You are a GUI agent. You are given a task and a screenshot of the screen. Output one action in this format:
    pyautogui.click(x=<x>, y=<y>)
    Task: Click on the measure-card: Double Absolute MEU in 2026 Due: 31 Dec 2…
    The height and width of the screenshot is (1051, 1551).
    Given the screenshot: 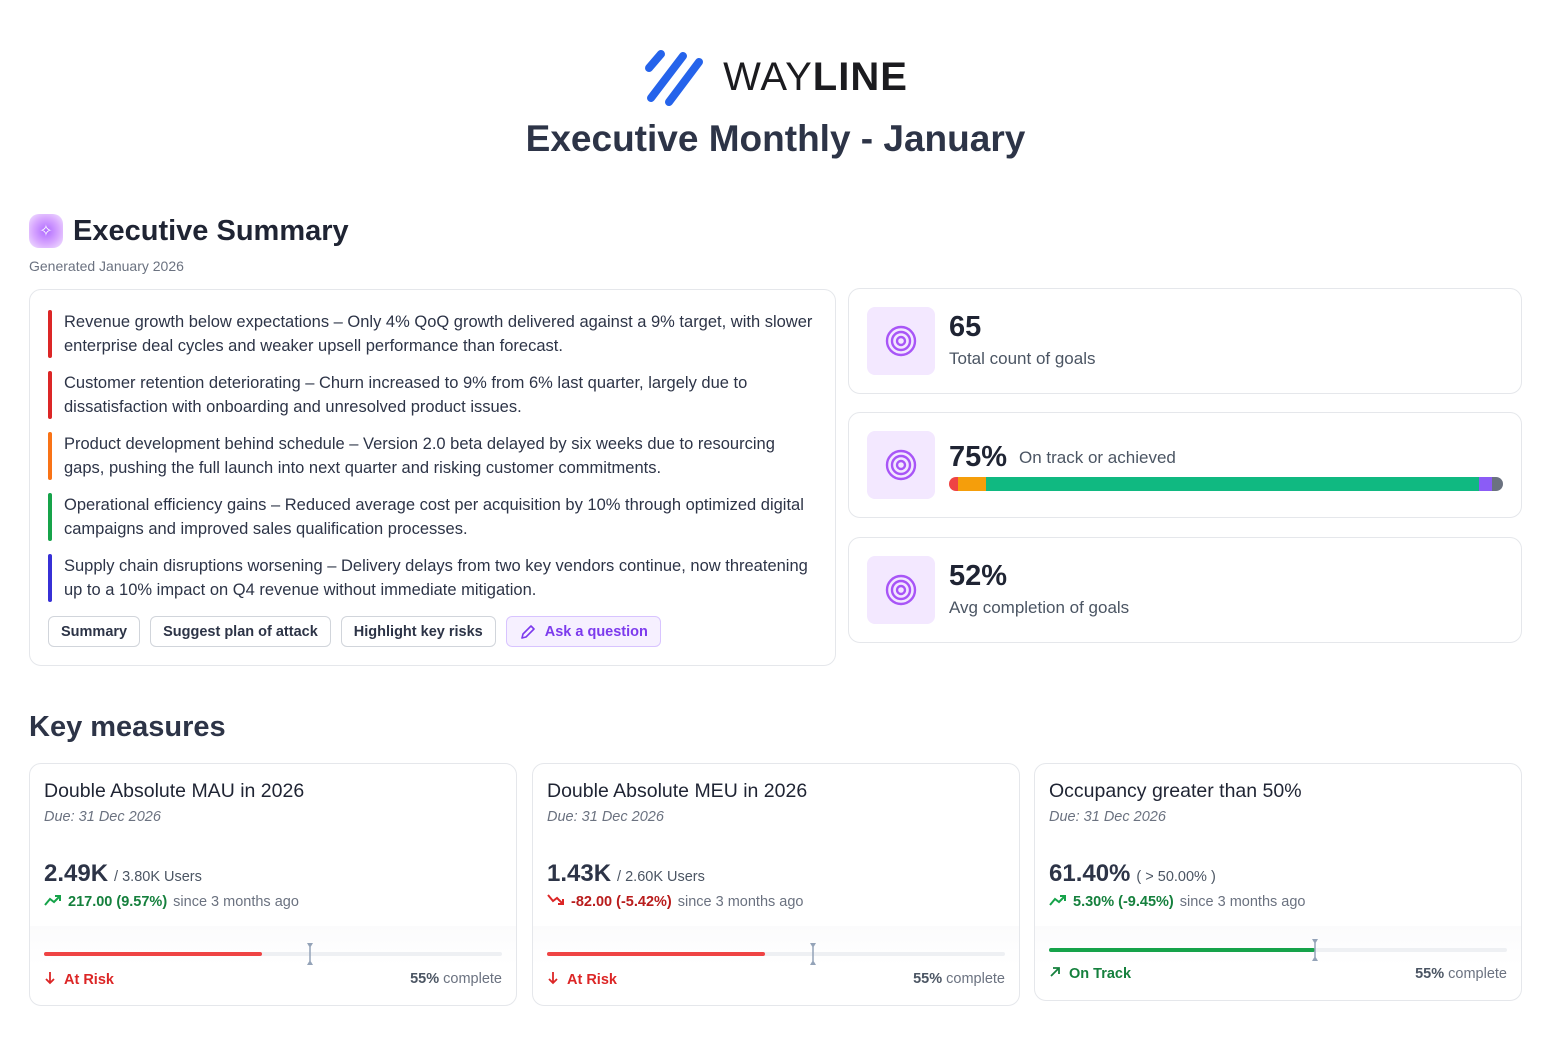 What is the action you would take?
    pyautogui.click(x=776, y=884)
    